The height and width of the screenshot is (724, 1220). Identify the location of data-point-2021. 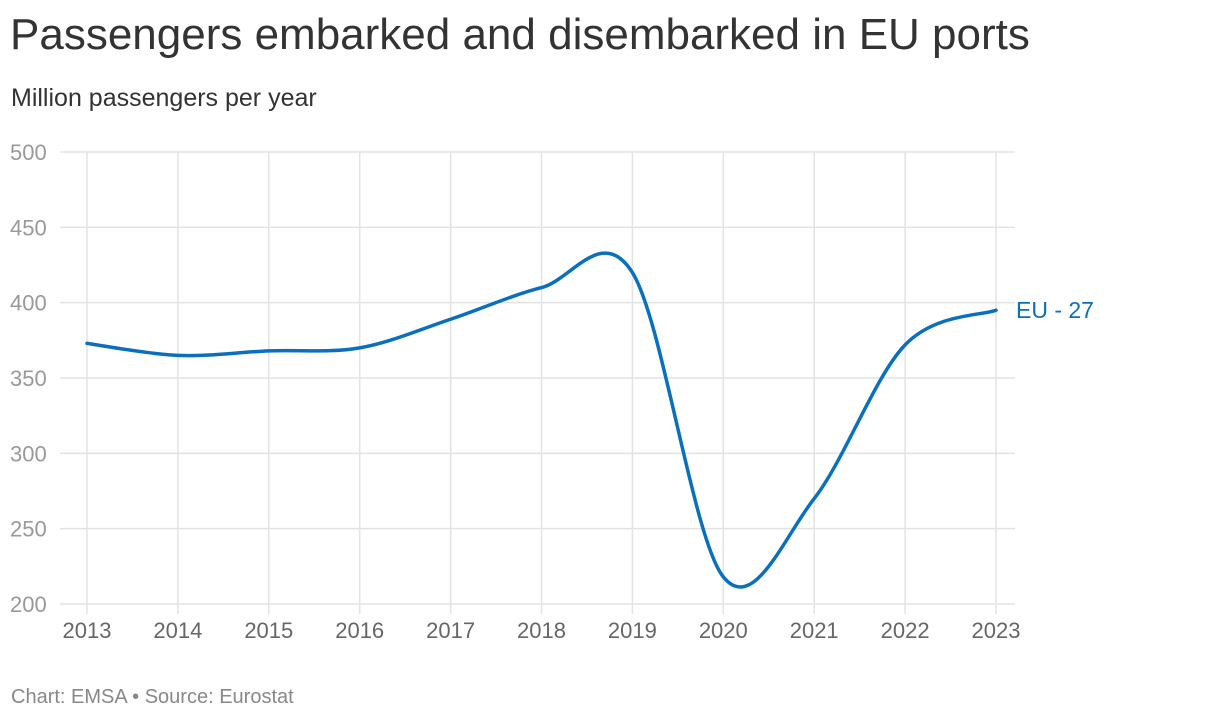
(814, 499).